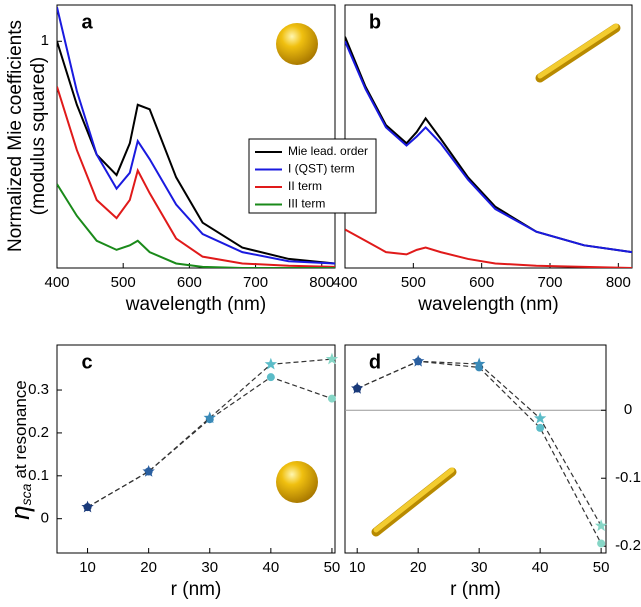 The height and width of the screenshot is (607, 641). I want to click on y-tick-label: -0.2, so click(628, 545).